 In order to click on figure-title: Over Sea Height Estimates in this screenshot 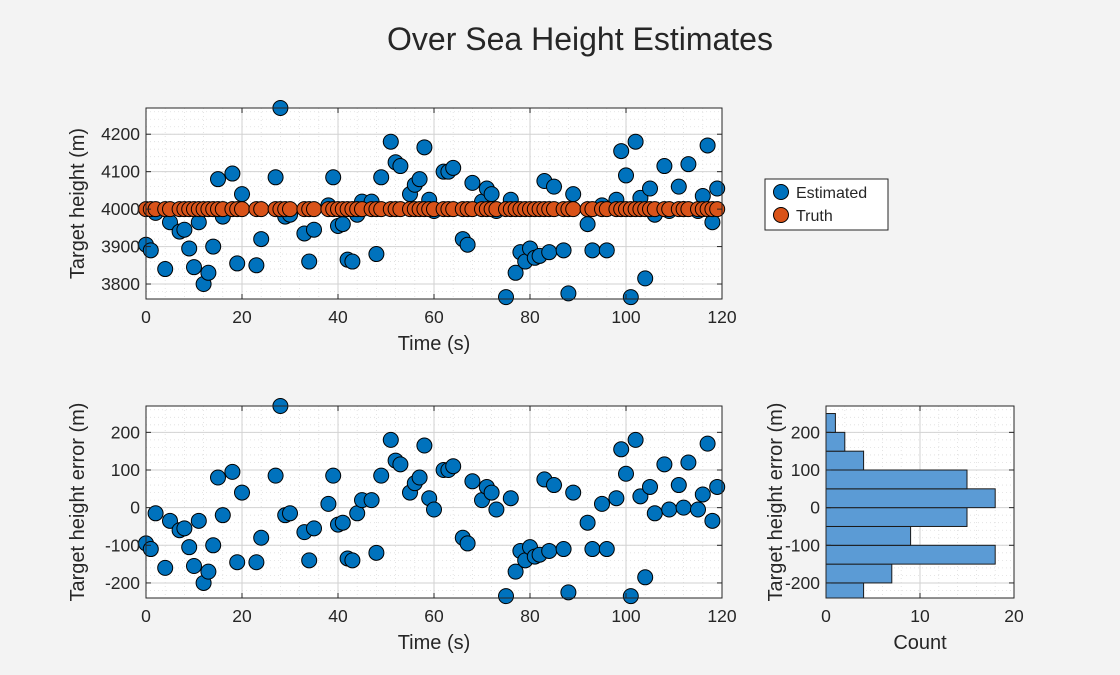, I will do `click(580, 39)`.